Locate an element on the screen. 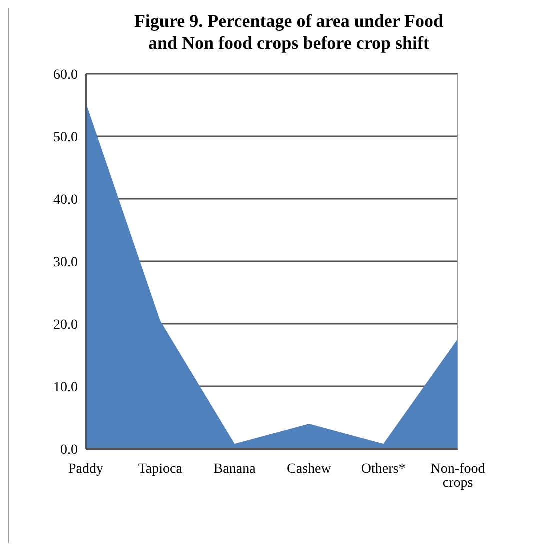 The image size is (546, 551). x-tick-label: Paddy is located at coordinates (86, 469).